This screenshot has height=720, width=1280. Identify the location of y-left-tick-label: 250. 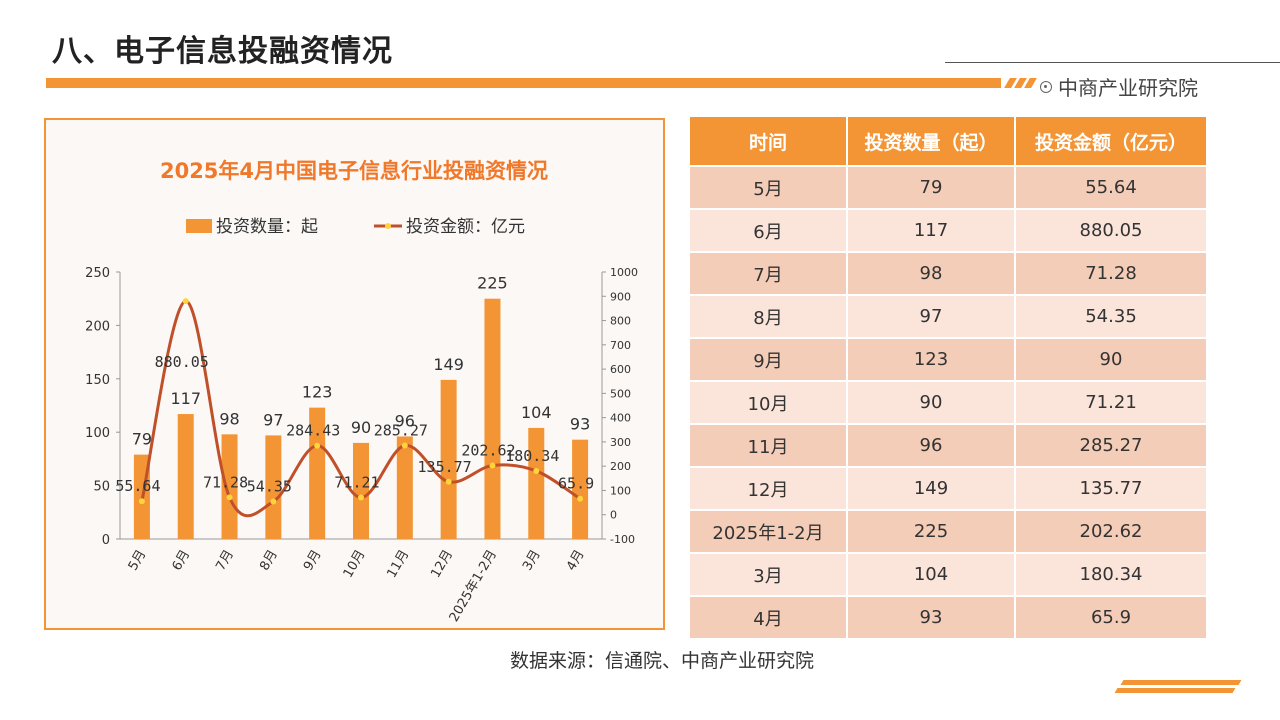
(97, 273).